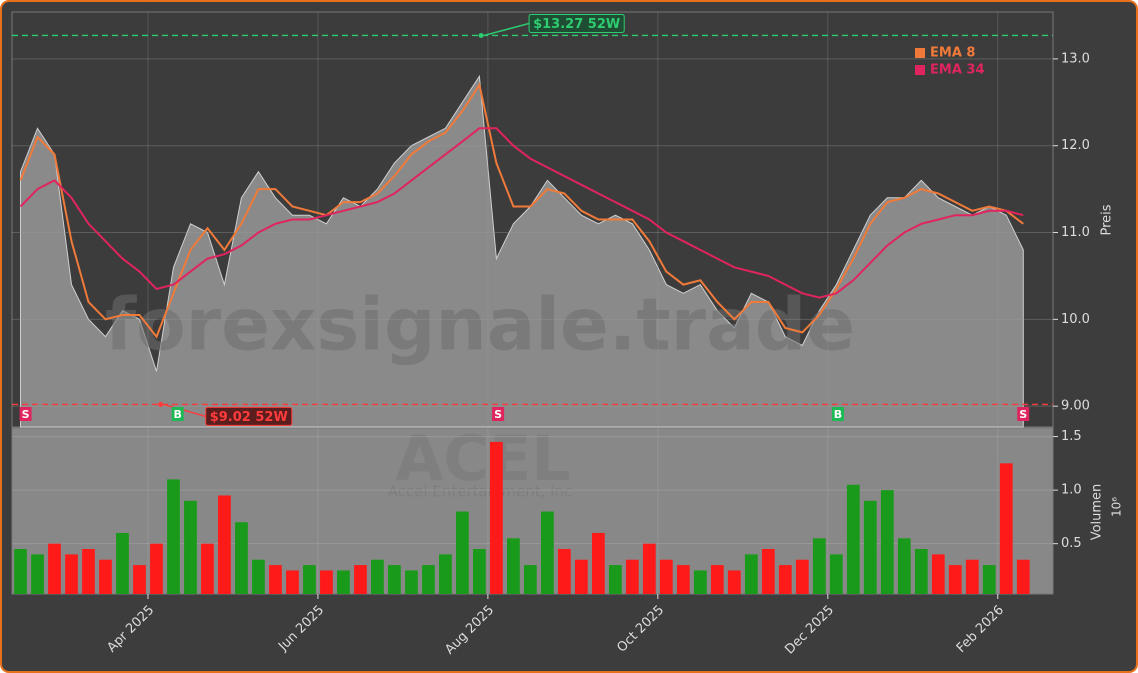 Image resolution: width=1138 pixels, height=673 pixels. I want to click on y-tick-label: 0.5, so click(1071, 543).